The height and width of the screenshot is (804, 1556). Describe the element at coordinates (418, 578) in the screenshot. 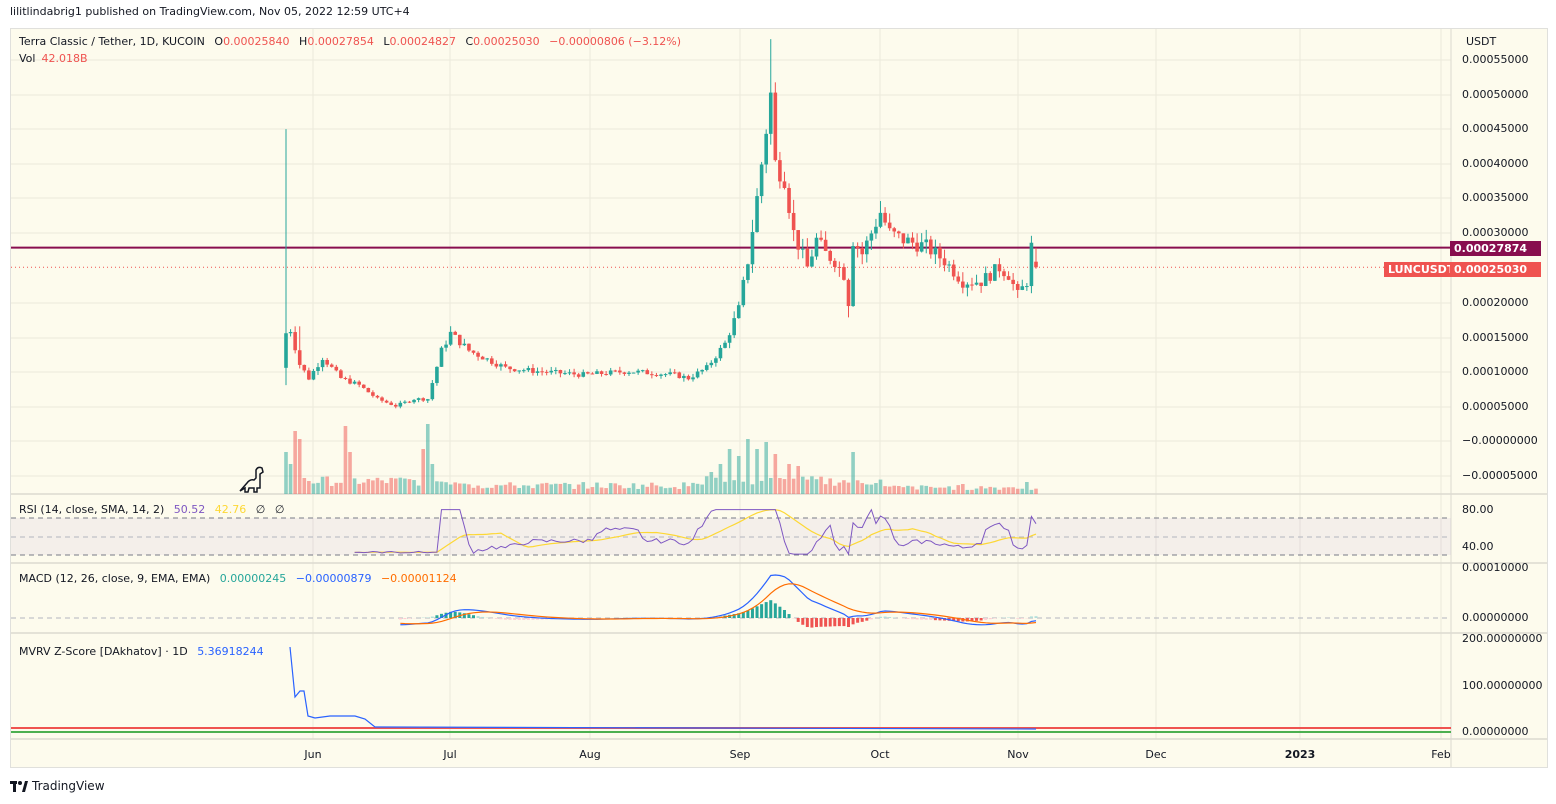

I see `macd-signal-value: −0.00001124` at that location.